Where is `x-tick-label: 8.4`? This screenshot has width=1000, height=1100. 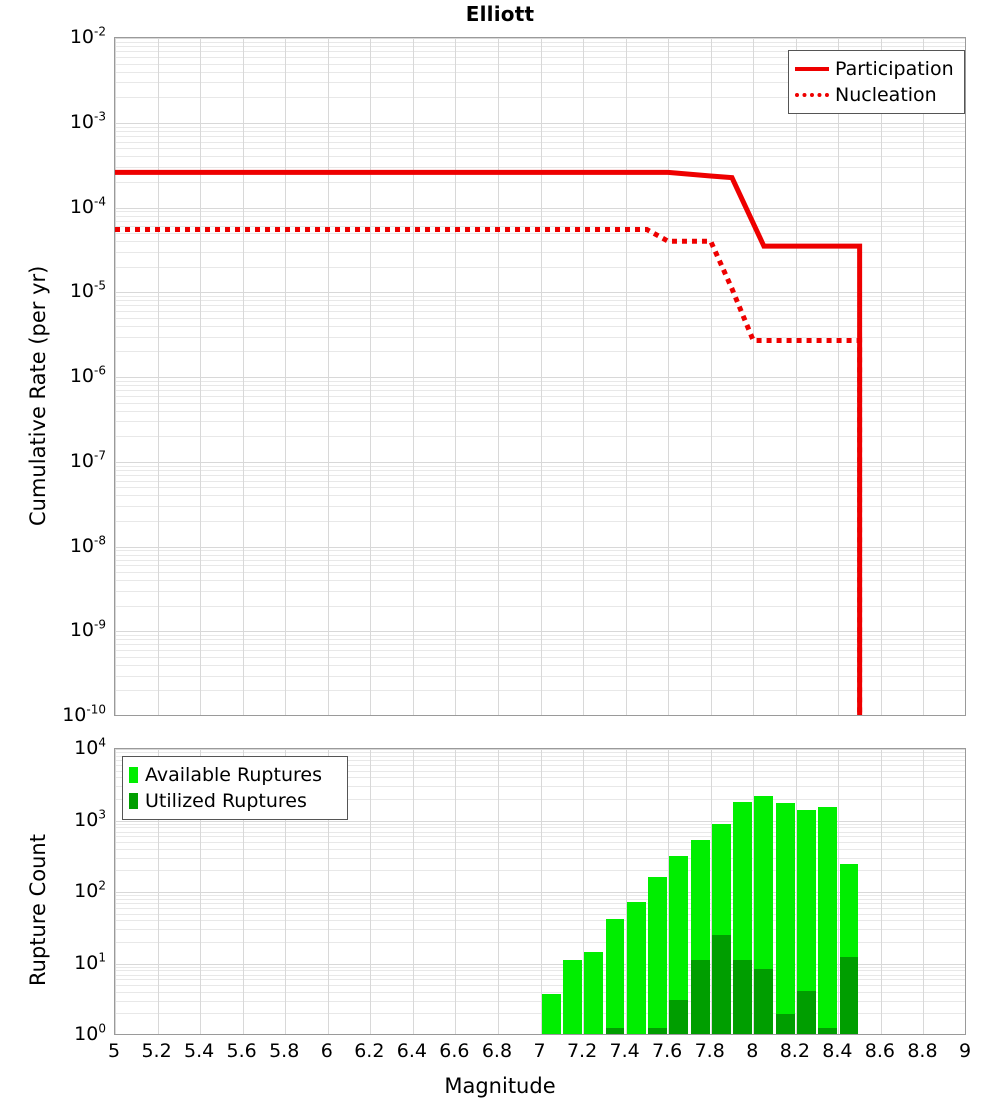 x-tick-label: 8.4 is located at coordinates (837, 1051).